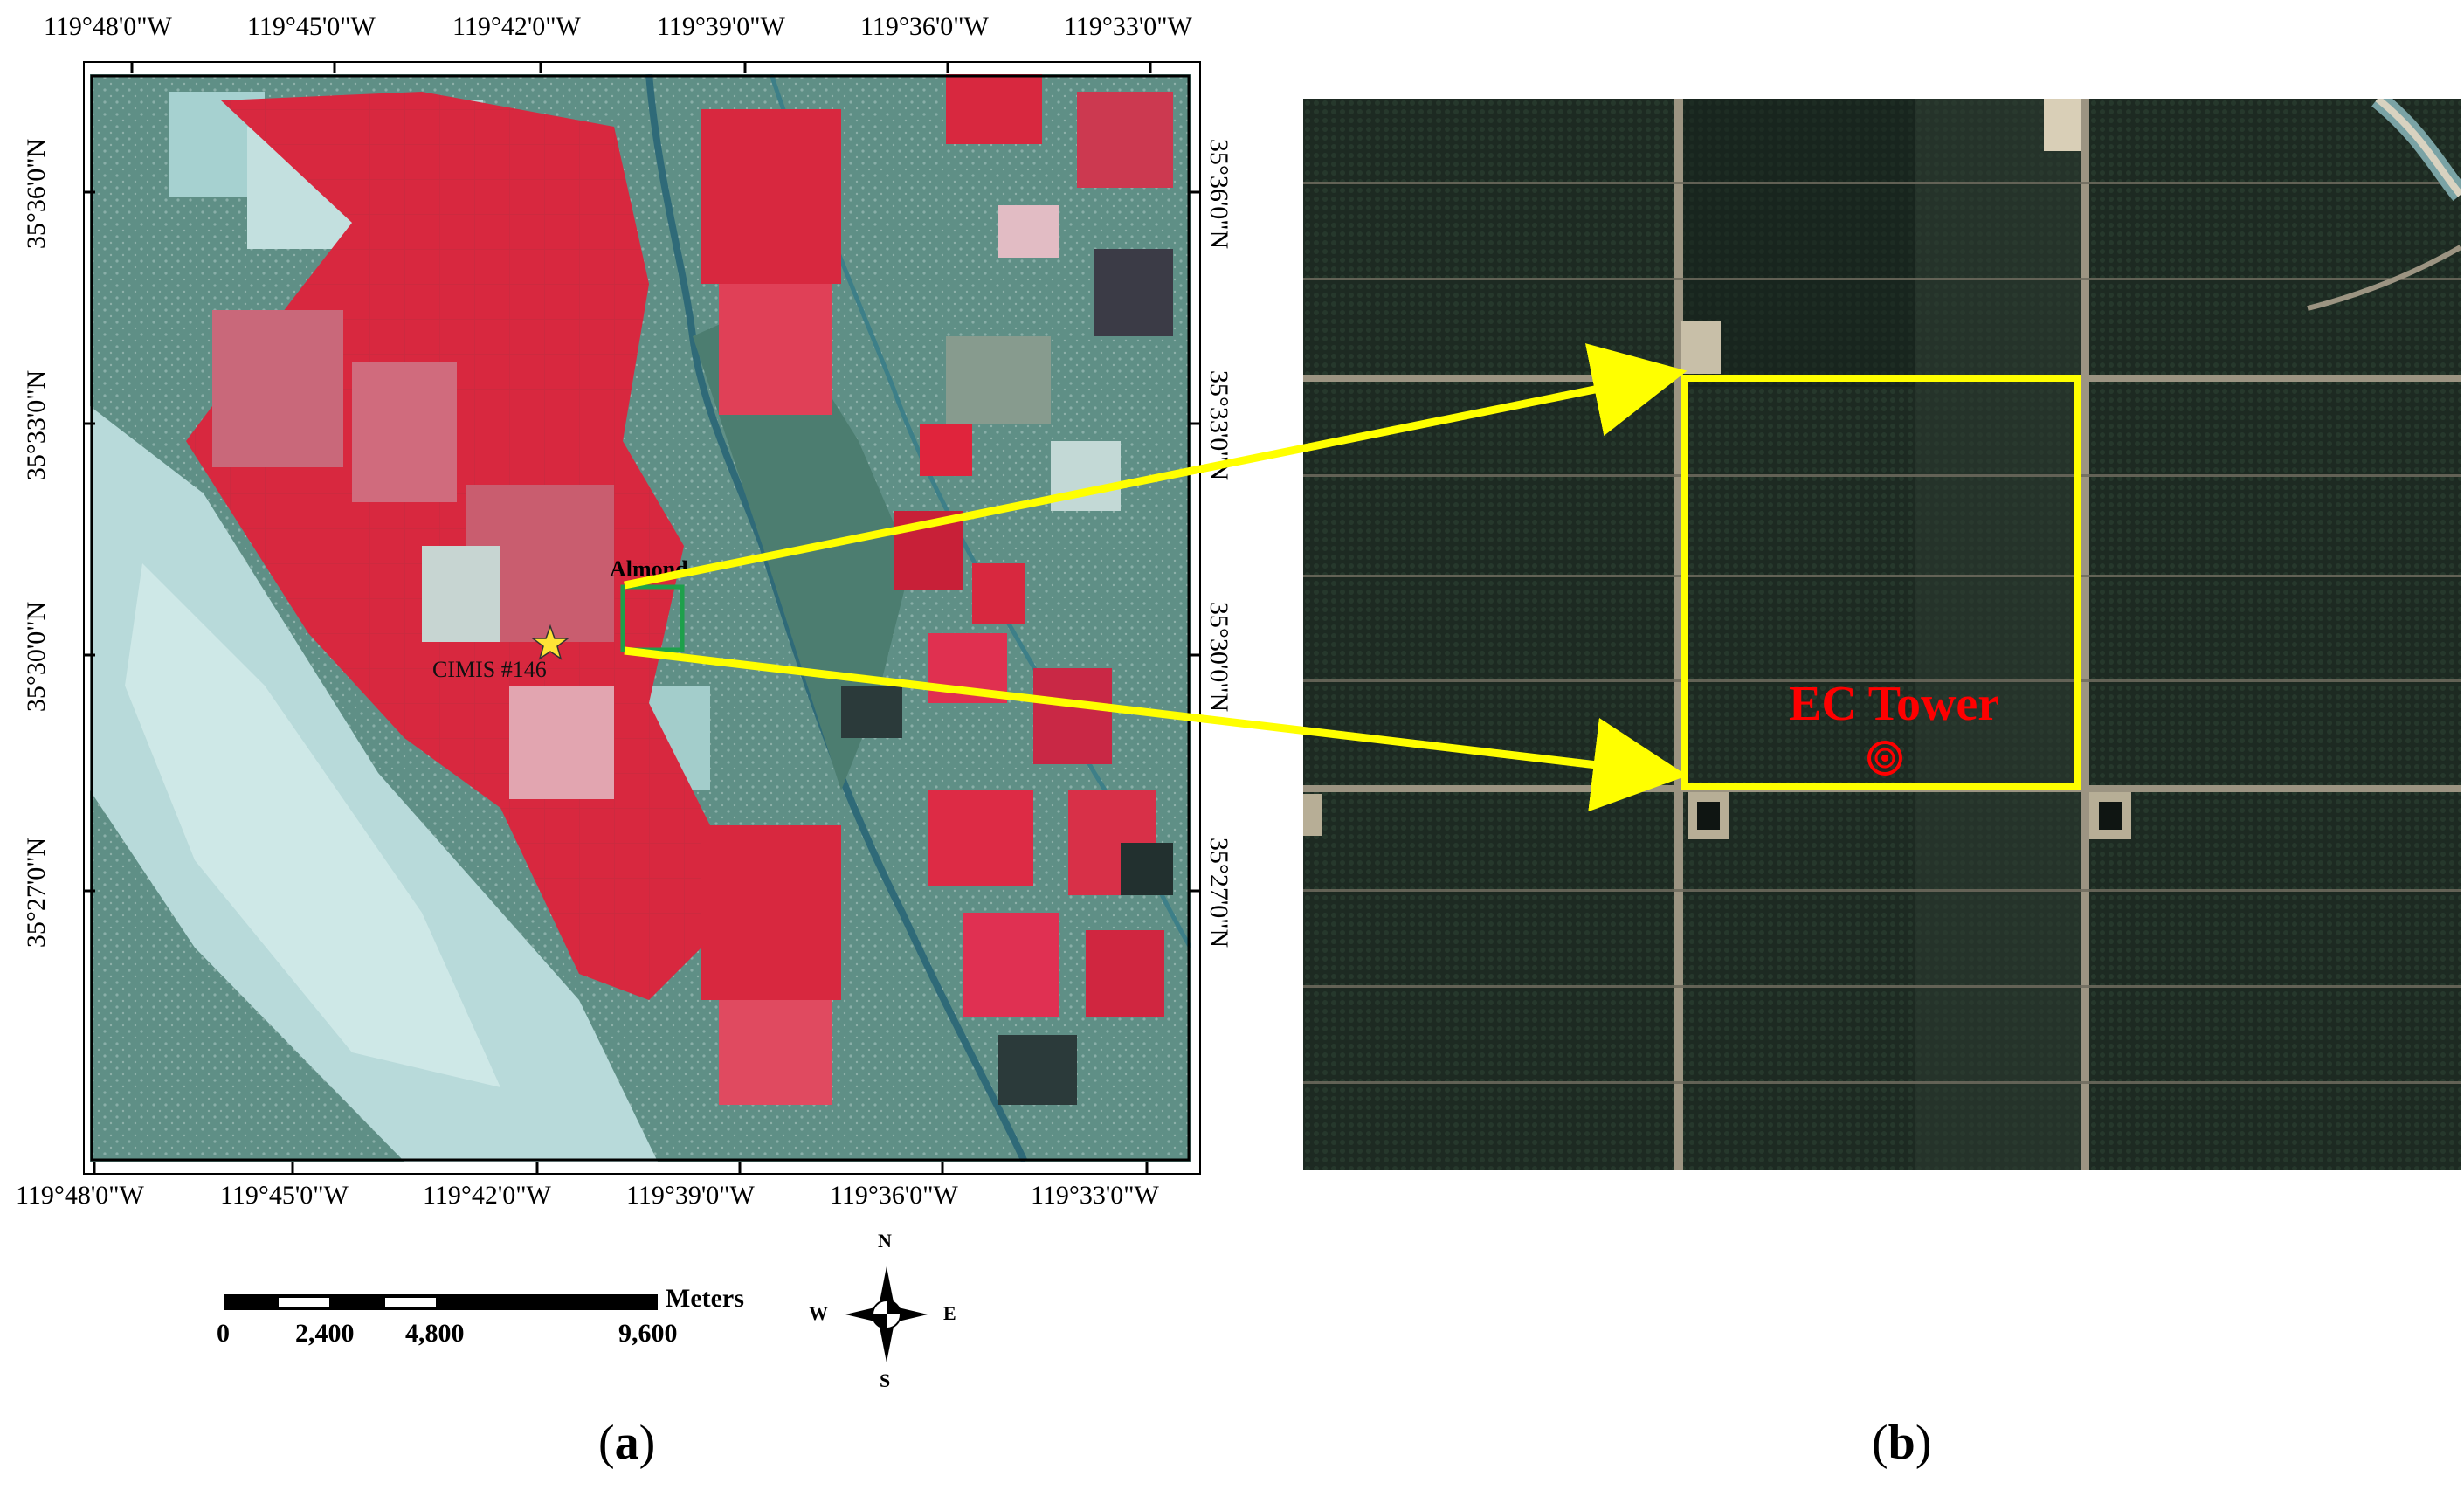 This screenshot has width=2464, height=1490. Describe the element at coordinates (690, 1195) in the screenshot. I see `bottom-lon-label: 119°39'0"W` at that location.